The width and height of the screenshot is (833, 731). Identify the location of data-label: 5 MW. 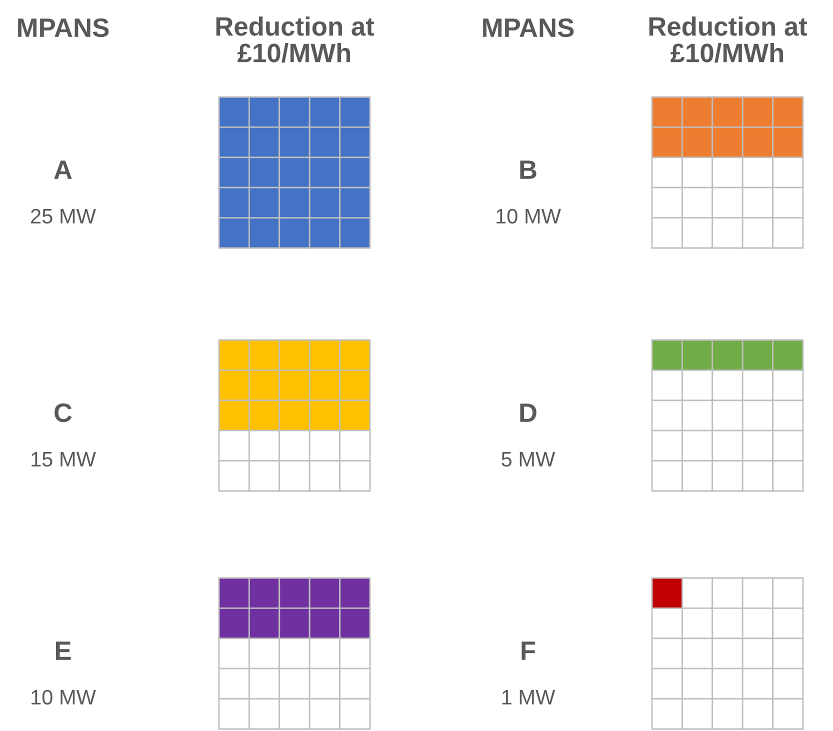
(529, 459).